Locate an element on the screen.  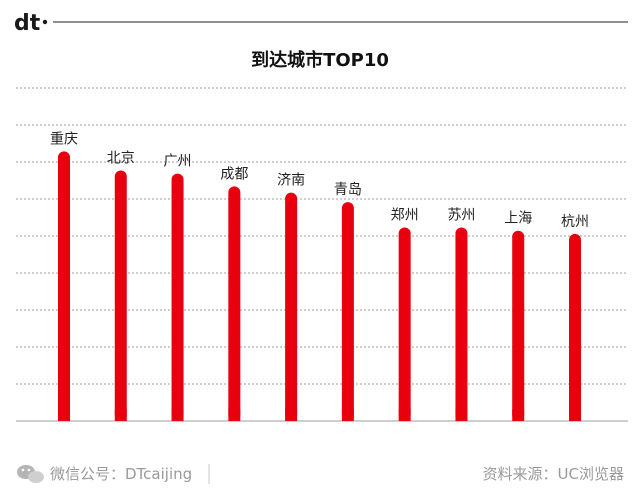
header: dt is located at coordinates (321, 23).